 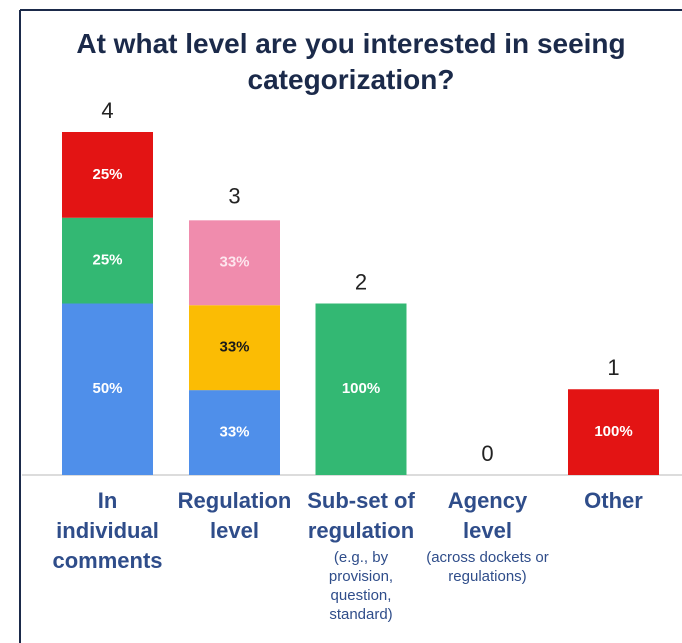 What do you see at coordinates (361, 515) in the screenshot?
I see `x-tick-label: Sub-set of regulation` at bounding box center [361, 515].